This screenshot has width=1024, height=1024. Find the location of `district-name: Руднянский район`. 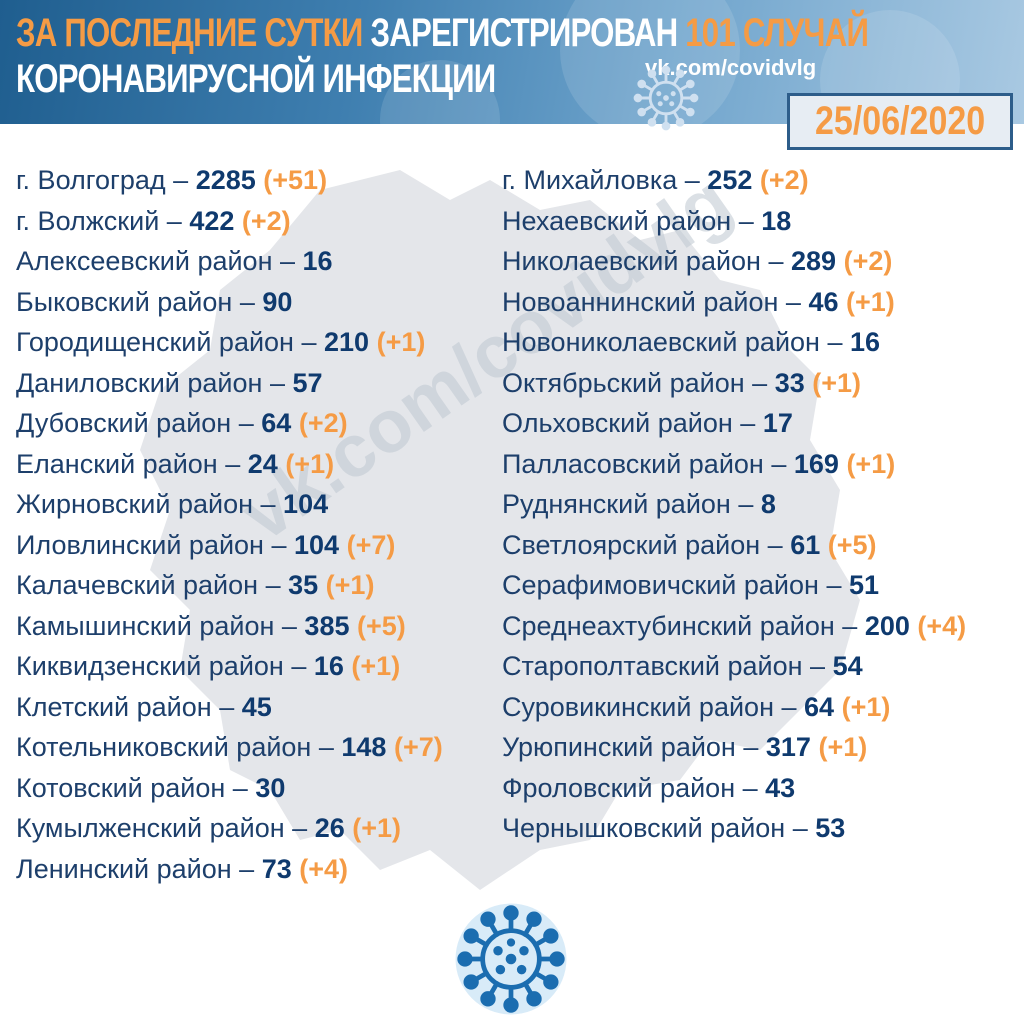

district-name: Руднянский район is located at coordinates (616, 504).